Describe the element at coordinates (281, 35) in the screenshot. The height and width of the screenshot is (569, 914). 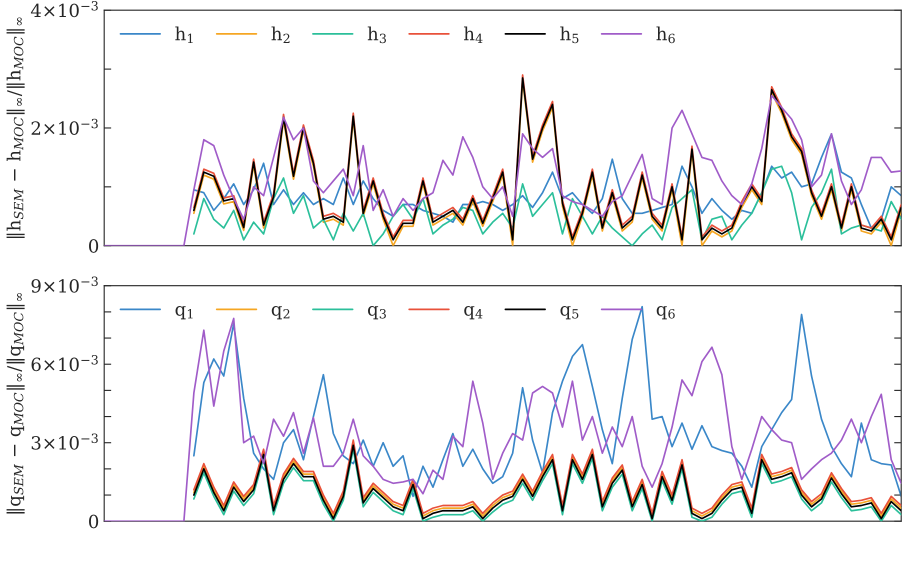
I see `legend-label: h$_{2}$` at that location.